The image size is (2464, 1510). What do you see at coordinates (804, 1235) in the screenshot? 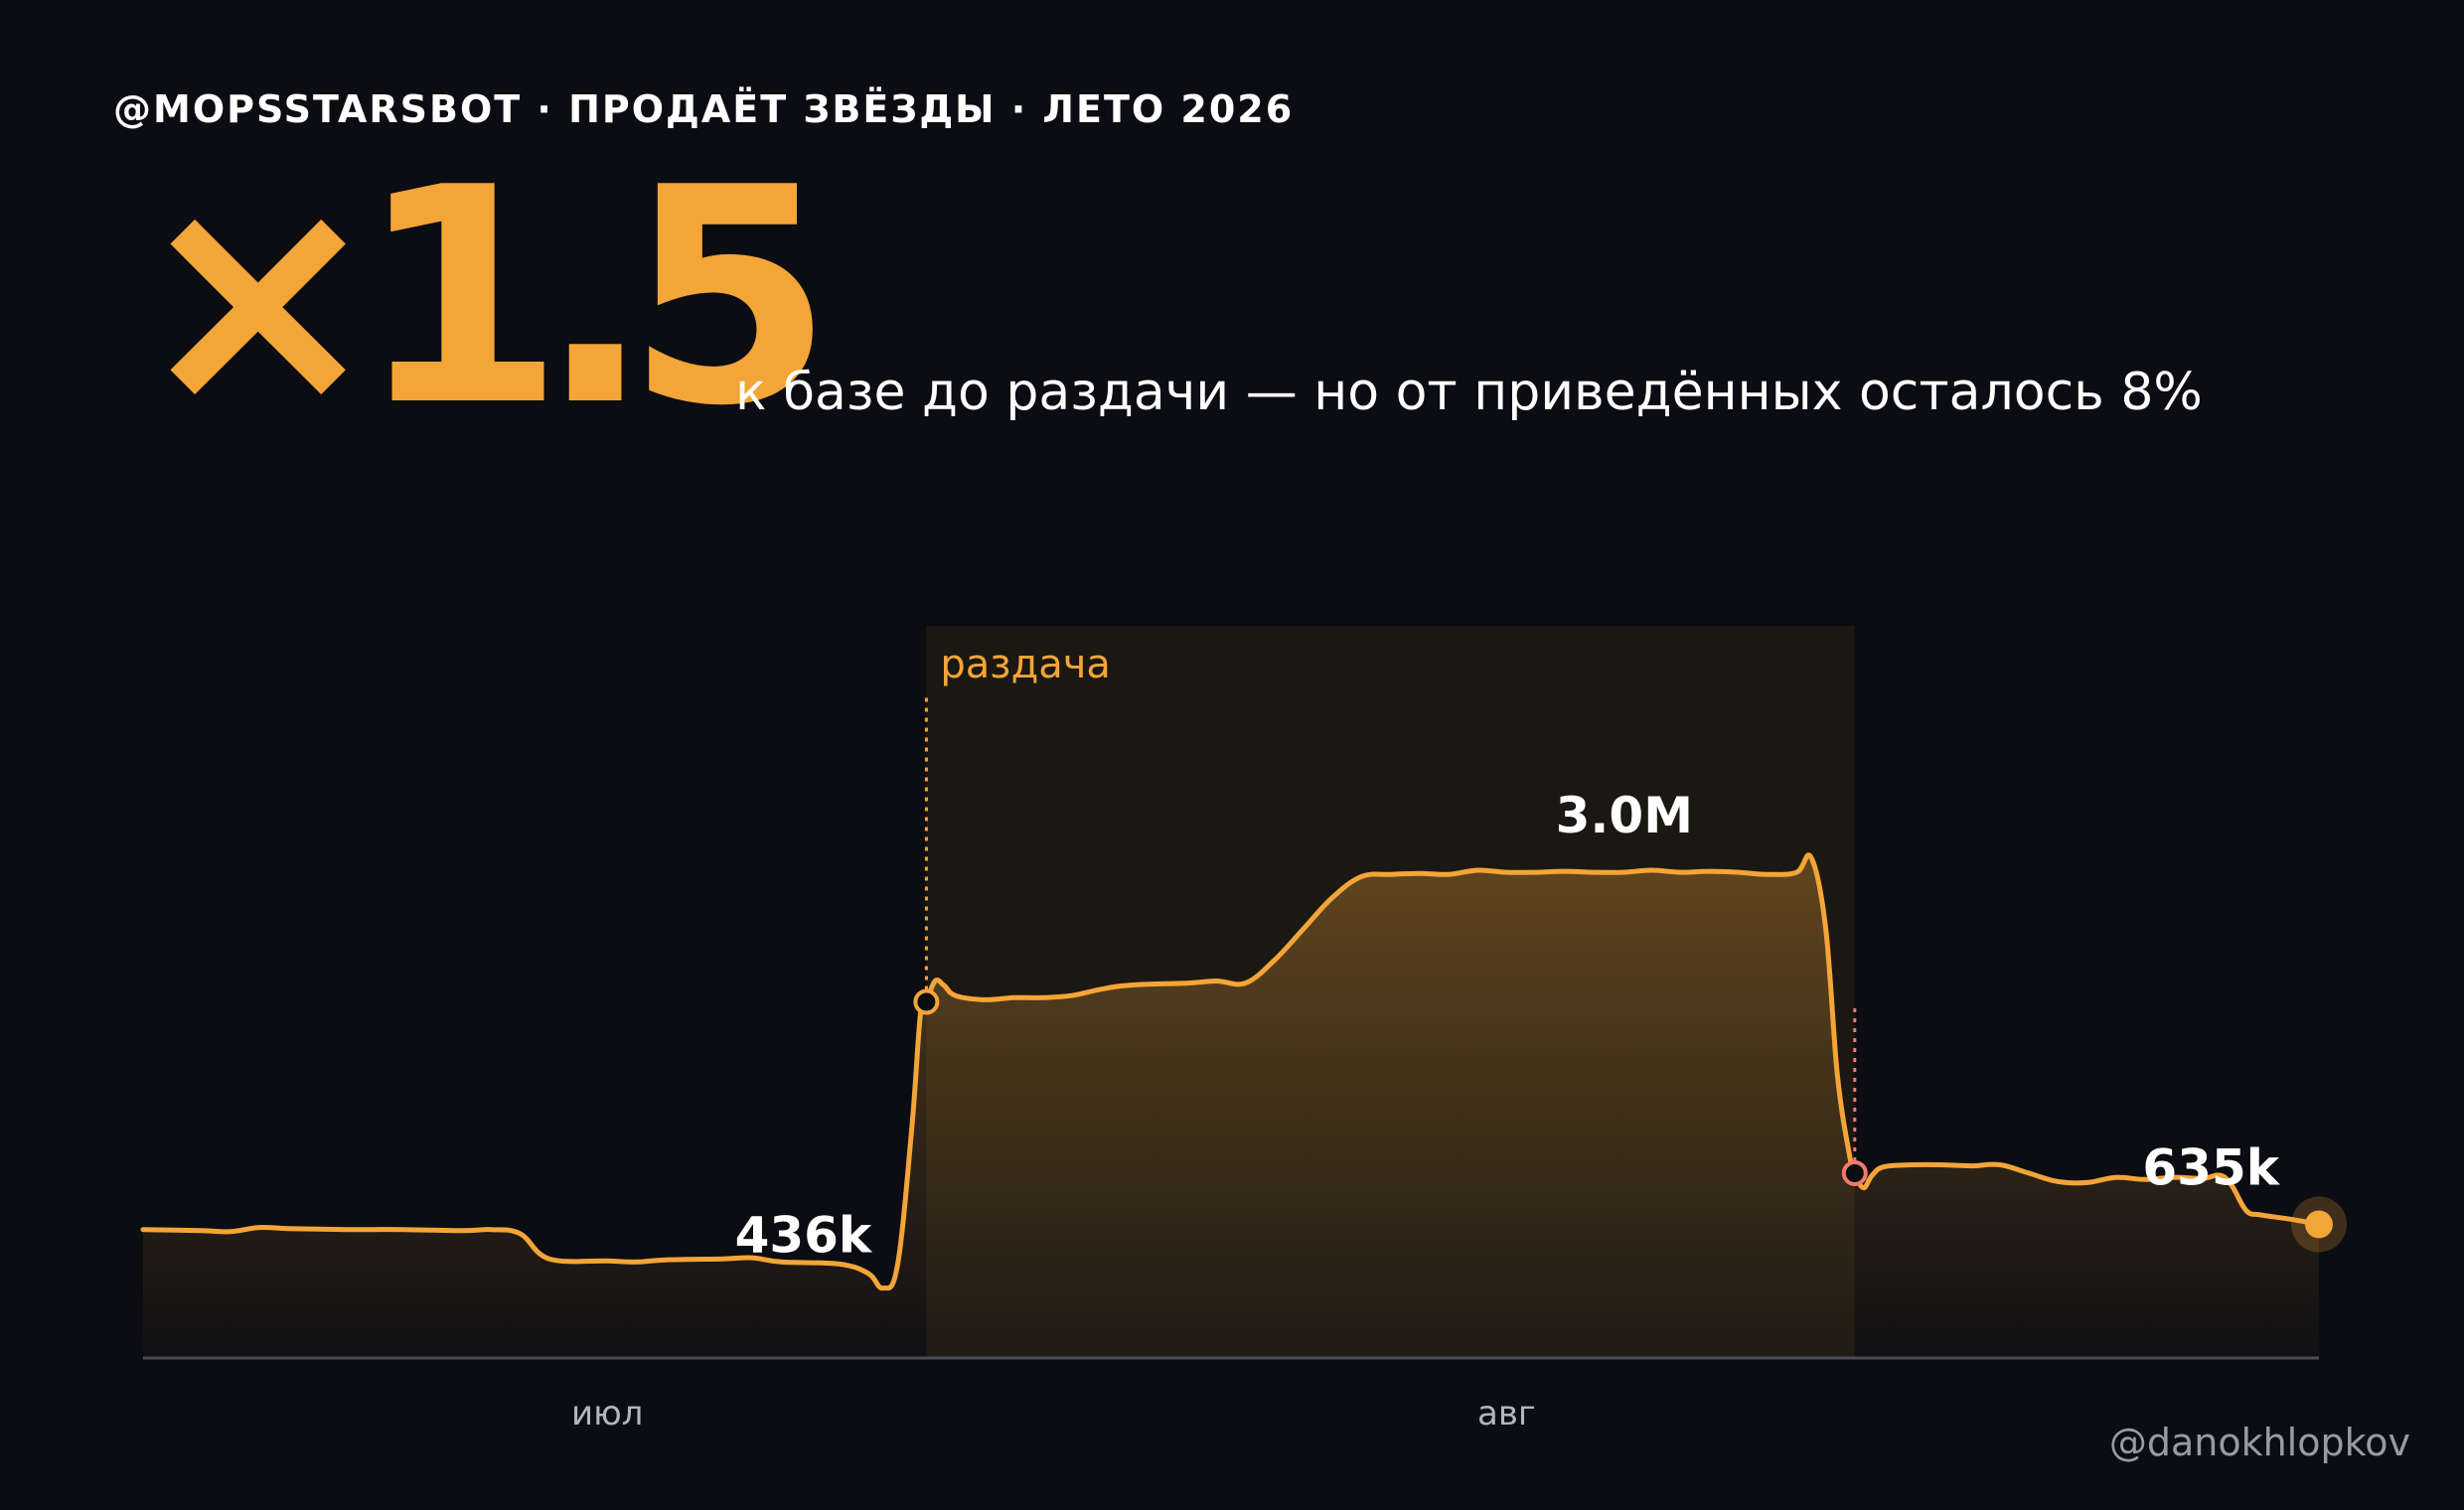
I see `value-label-start: 436k` at bounding box center [804, 1235].